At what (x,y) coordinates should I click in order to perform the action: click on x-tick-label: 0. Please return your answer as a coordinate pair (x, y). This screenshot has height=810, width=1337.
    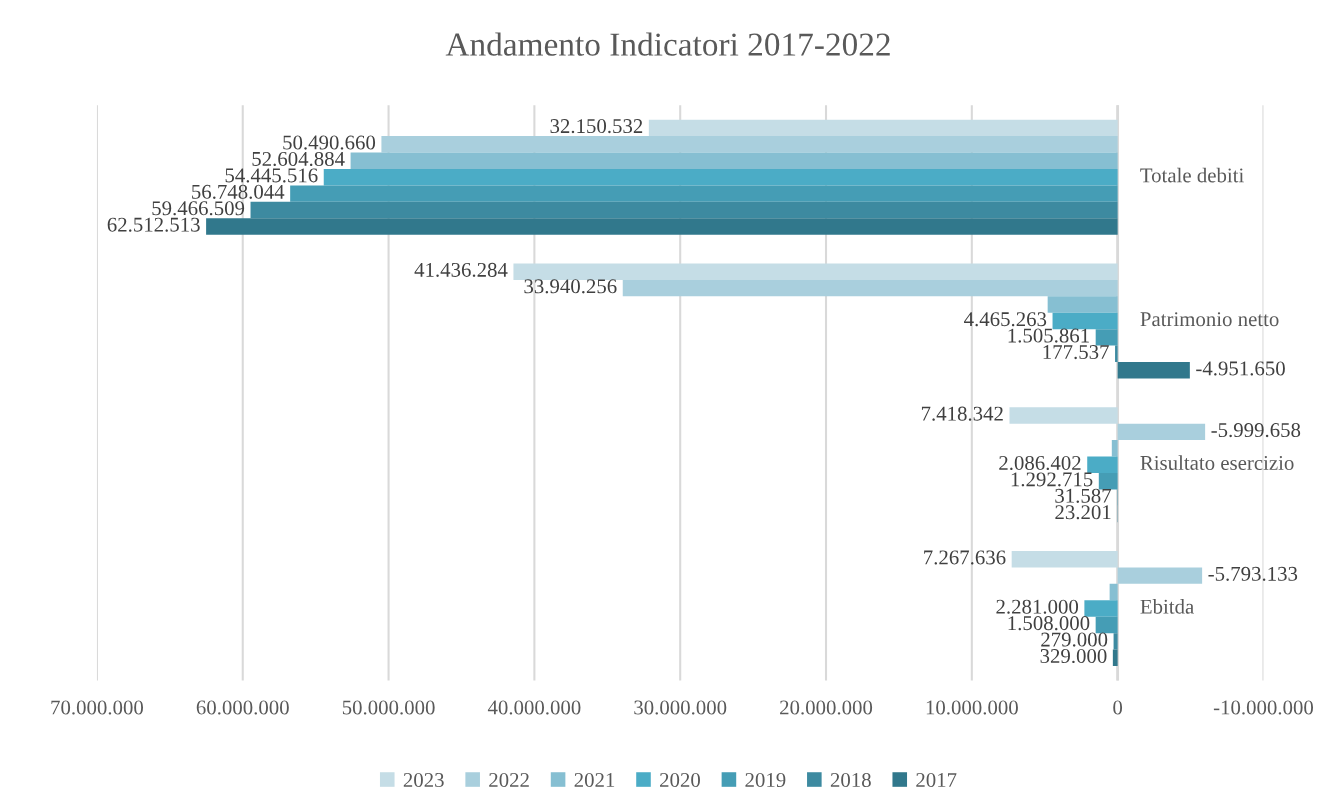
    Looking at the image, I should click on (1118, 707).